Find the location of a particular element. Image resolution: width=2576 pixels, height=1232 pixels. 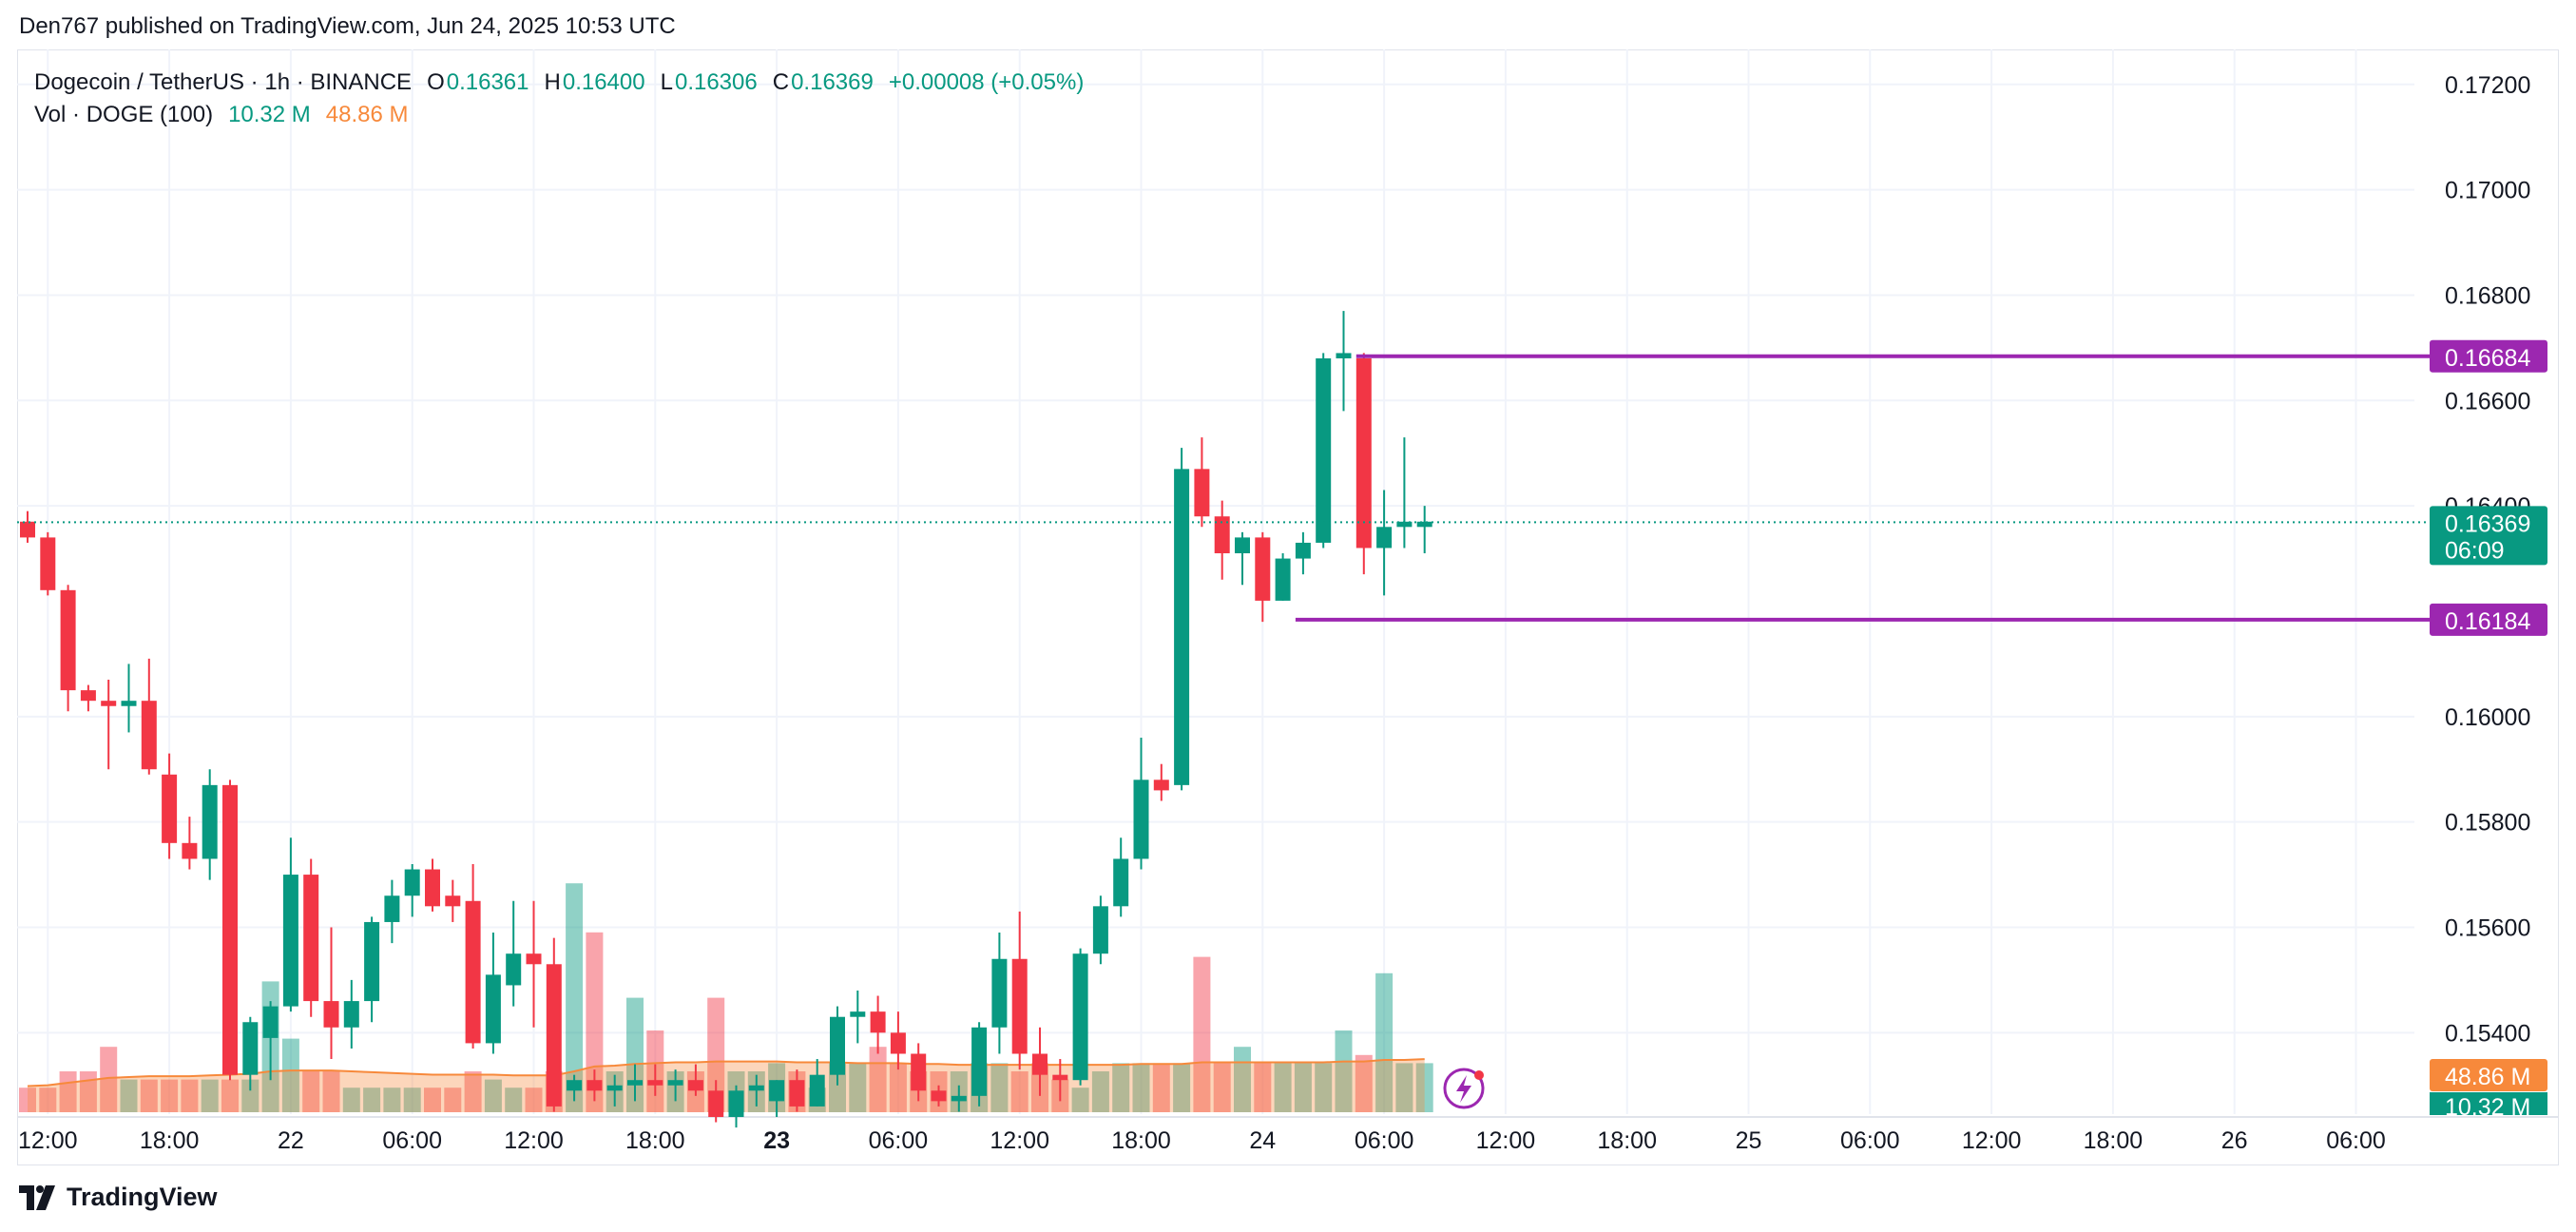

level-price-badge-text: 0.16184 is located at coordinates (2488, 621).